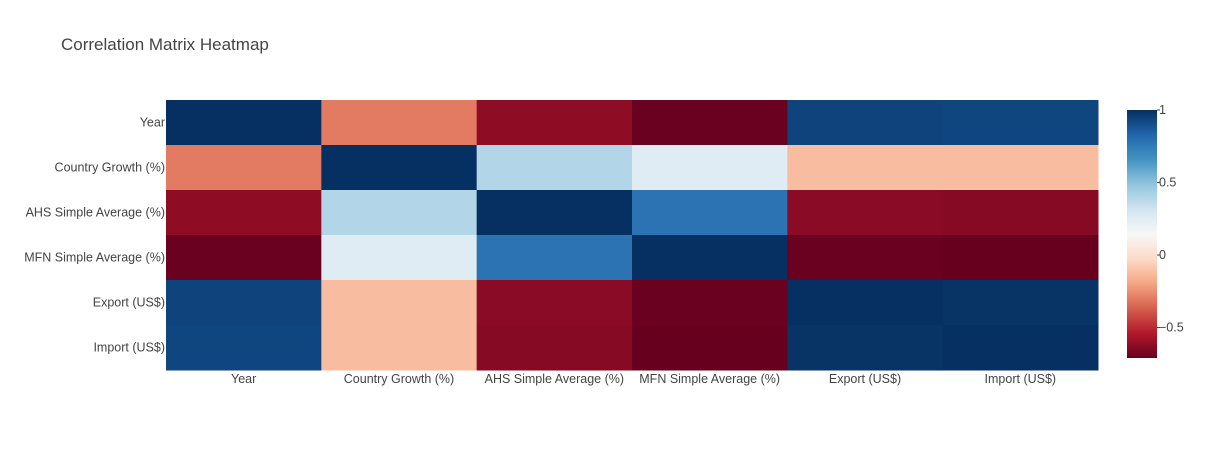 The image size is (1208, 455). Describe the element at coordinates (1021, 379) in the screenshot. I see `x-tick-label: Import (US$)` at that location.